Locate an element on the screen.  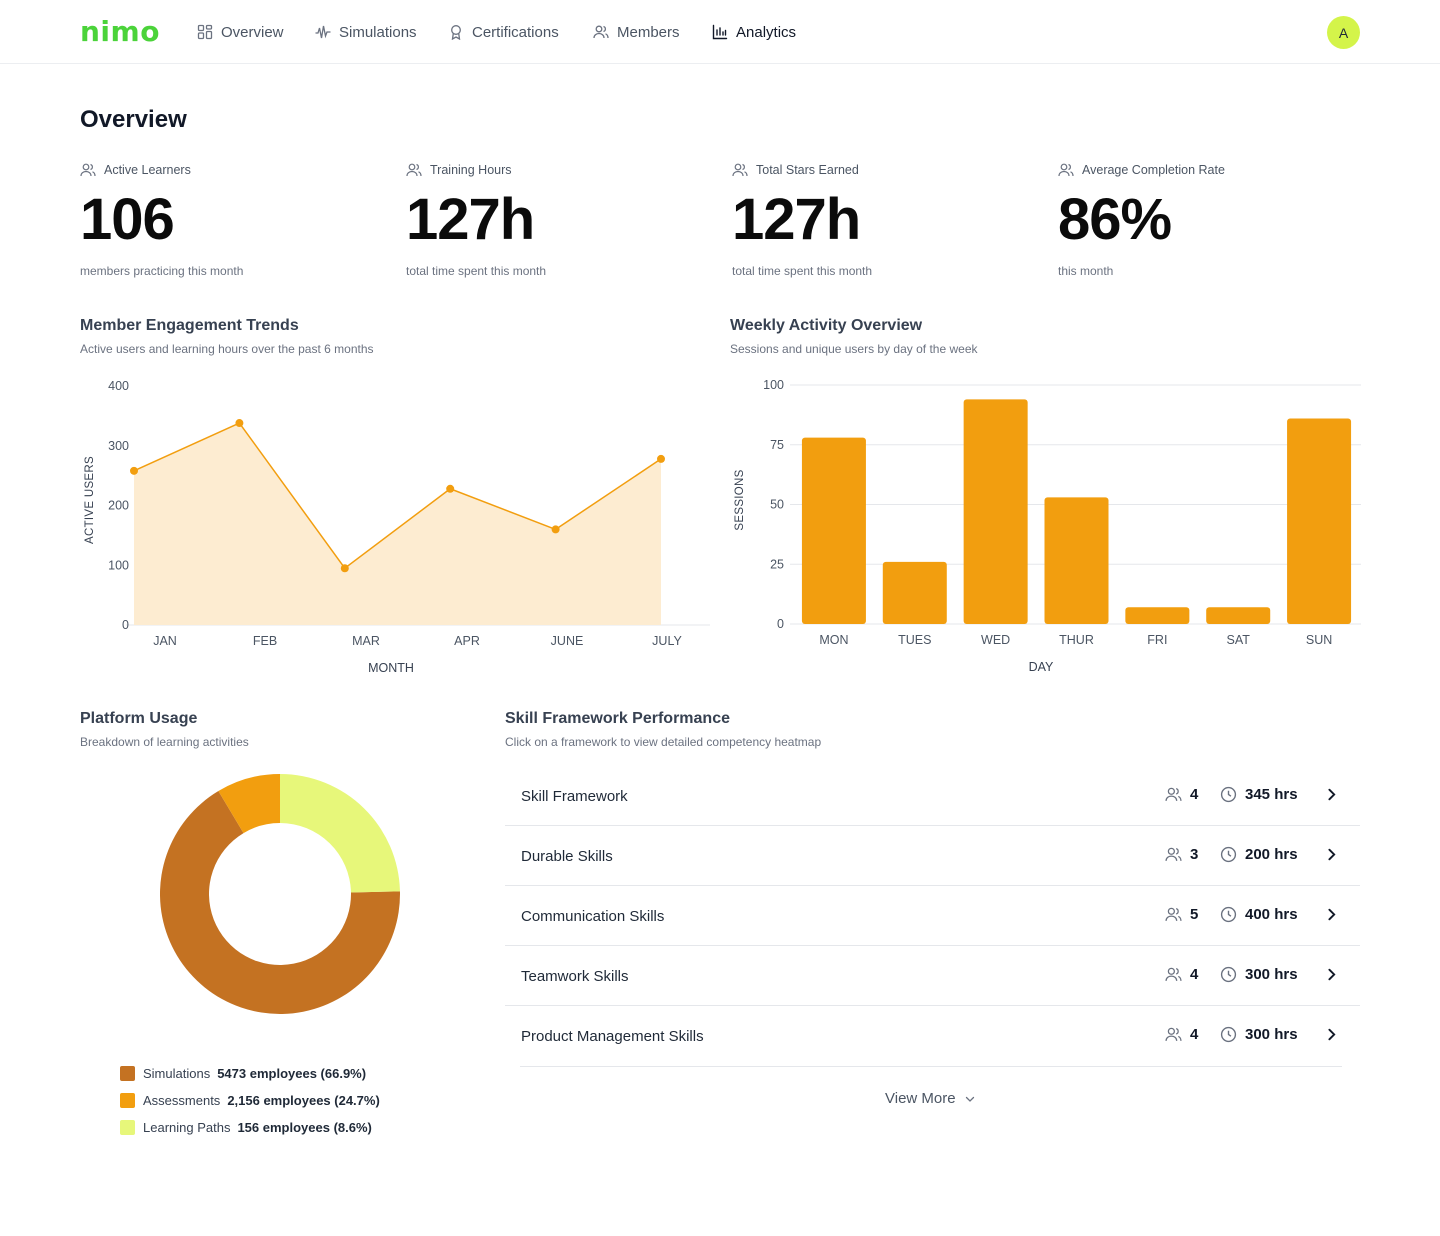
skill-member-count: 4 is located at coordinates (1194, 974).